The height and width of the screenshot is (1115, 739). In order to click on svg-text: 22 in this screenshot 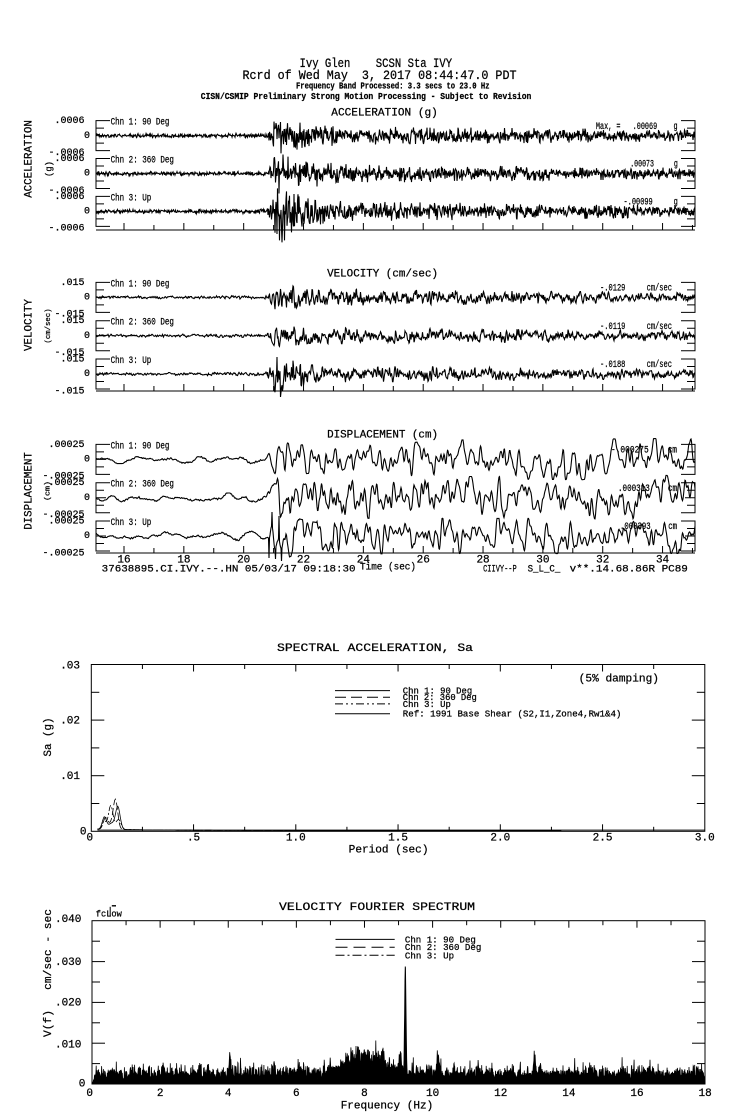, I will do `click(303, 561)`.